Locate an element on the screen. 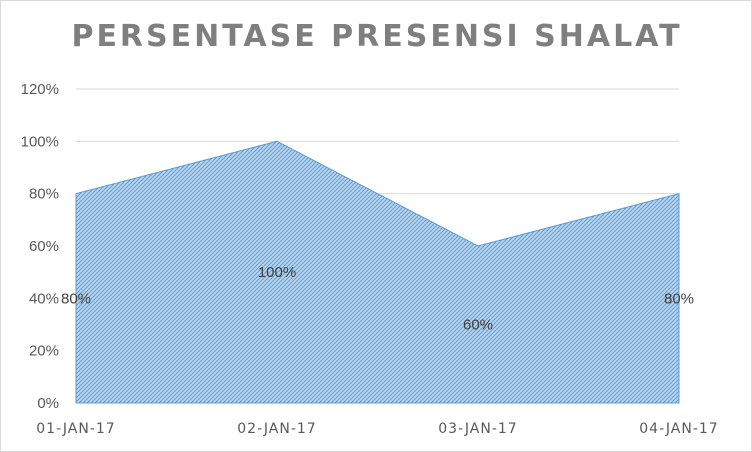  data-labels: 80% 100% 60% 80% is located at coordinates (377, 298).